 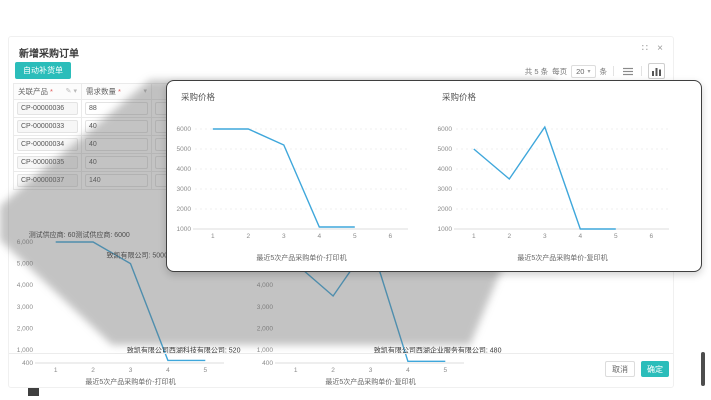 What do you see at coordinates (645, 48) in the screenshot?
I see `fullscreen-icon: ∷` at bounding box center [645, 48].